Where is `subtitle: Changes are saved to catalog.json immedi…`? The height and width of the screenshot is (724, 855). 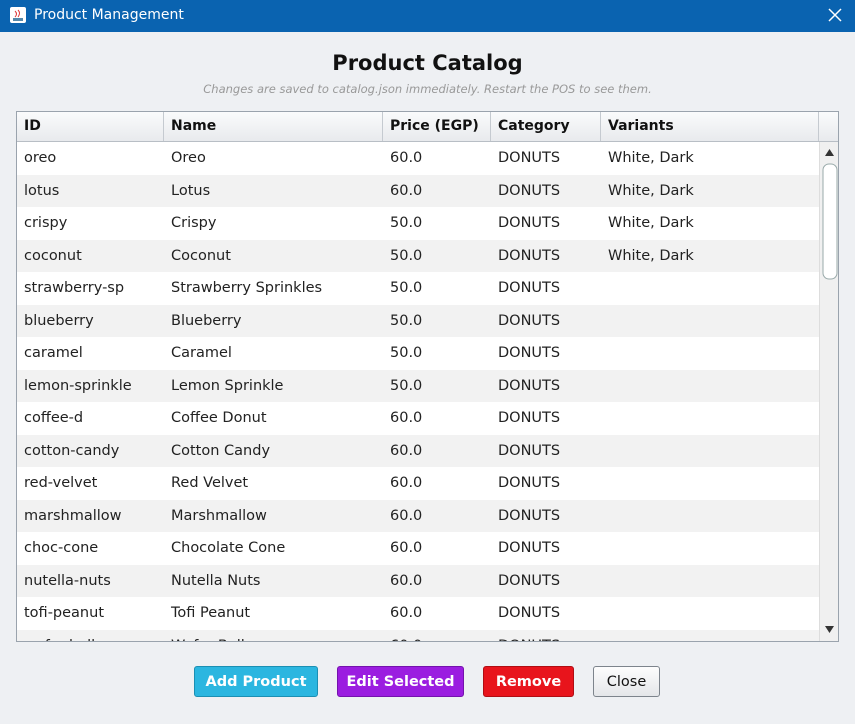
subtitle: Changes are saved to catalog.json immedi… is located at coordinates (427, 89).